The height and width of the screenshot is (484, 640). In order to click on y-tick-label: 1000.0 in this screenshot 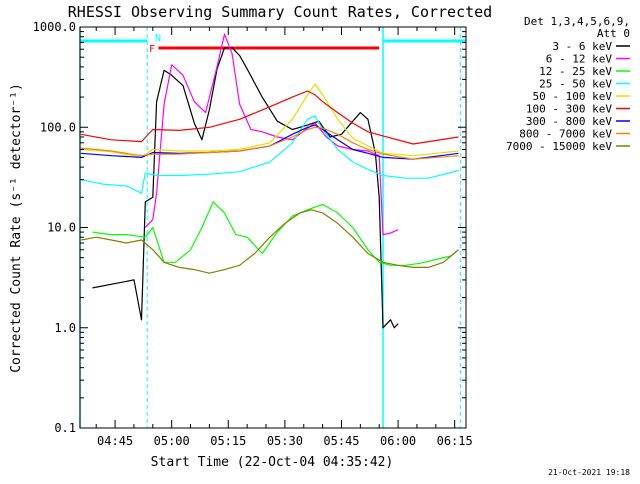, I will do `click(54, 27)`.